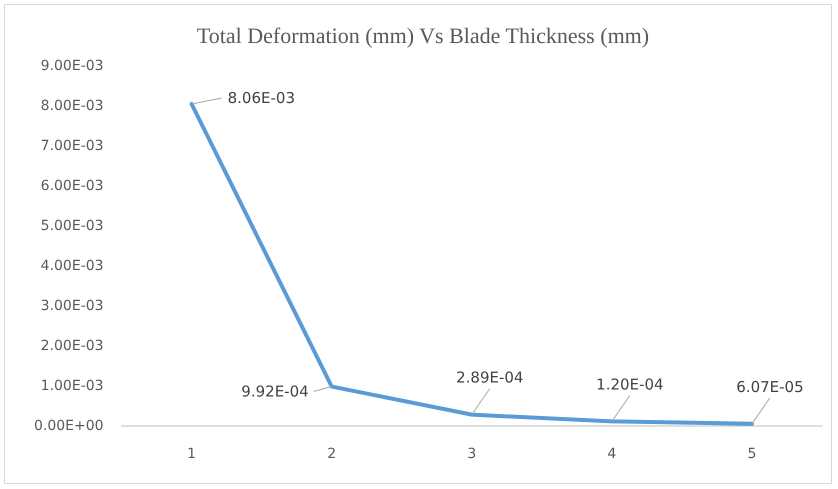 Image resolution: width=838 pixels, height=489 pixels. I want to click on data-label: 6.07E-05, so click(770, 387).